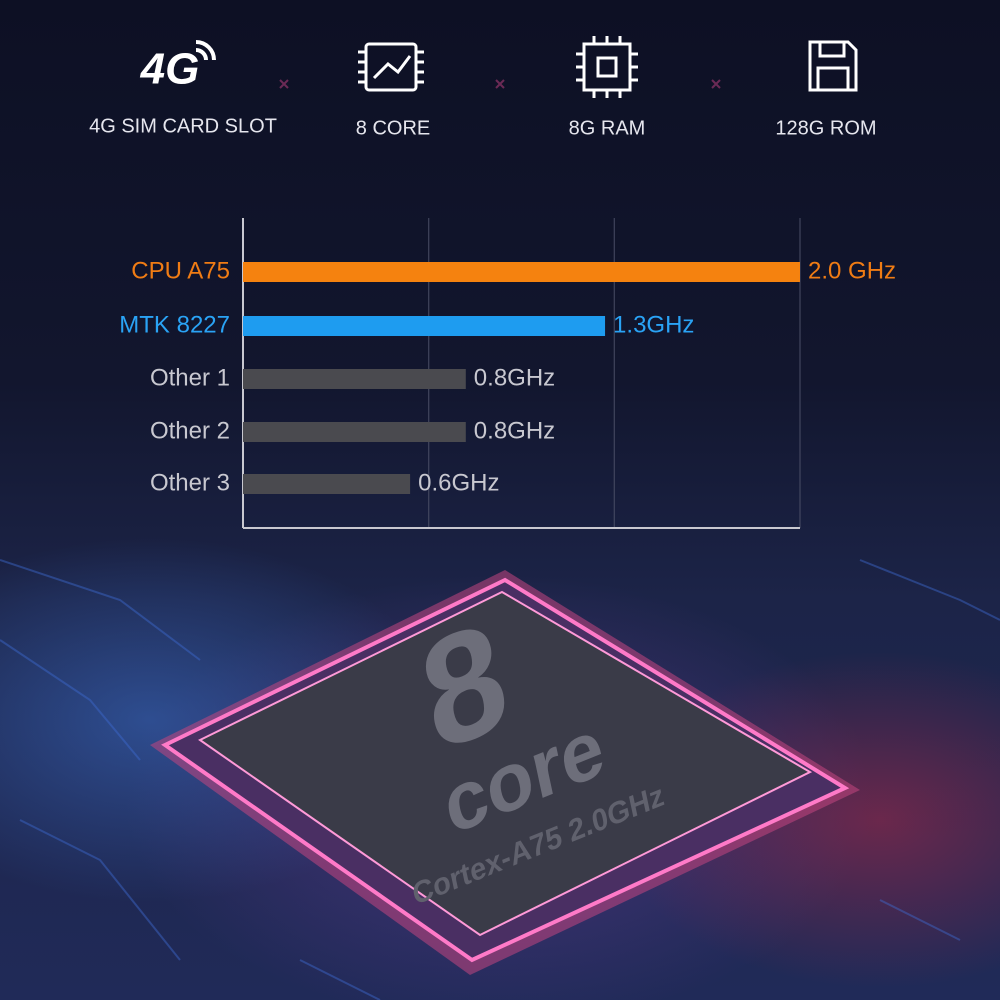  What do you see at coordinates (391, 67) in the screenshot?
I see `core-icon` at bounding box center [391, 67].